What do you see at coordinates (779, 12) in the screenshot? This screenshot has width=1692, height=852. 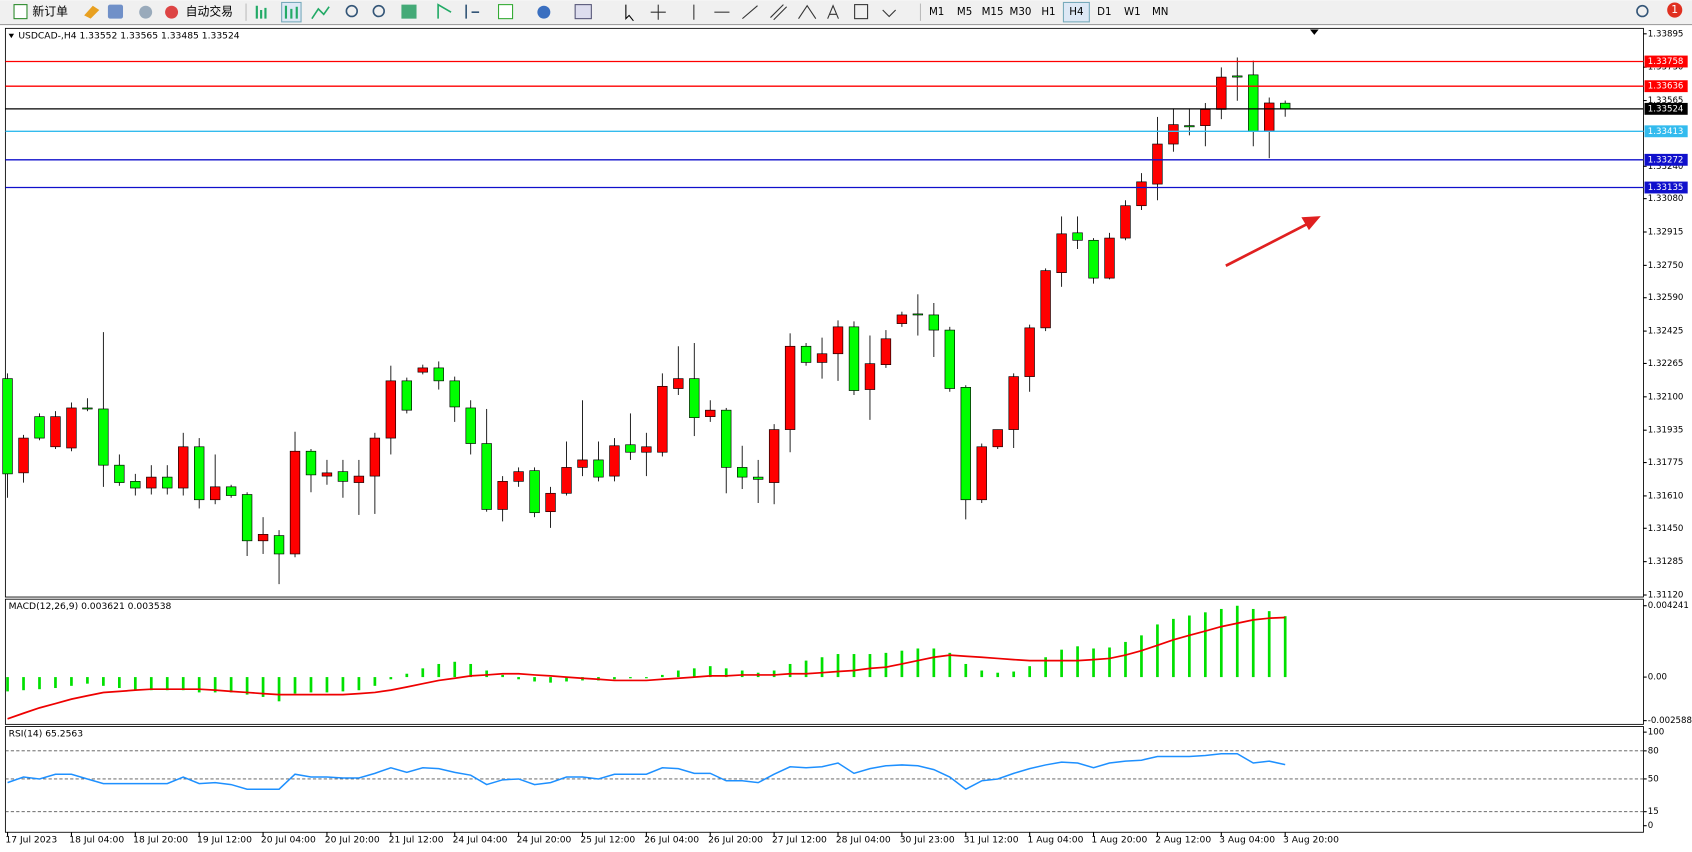 I see `channel-tool` at bounding box center [779, 12].